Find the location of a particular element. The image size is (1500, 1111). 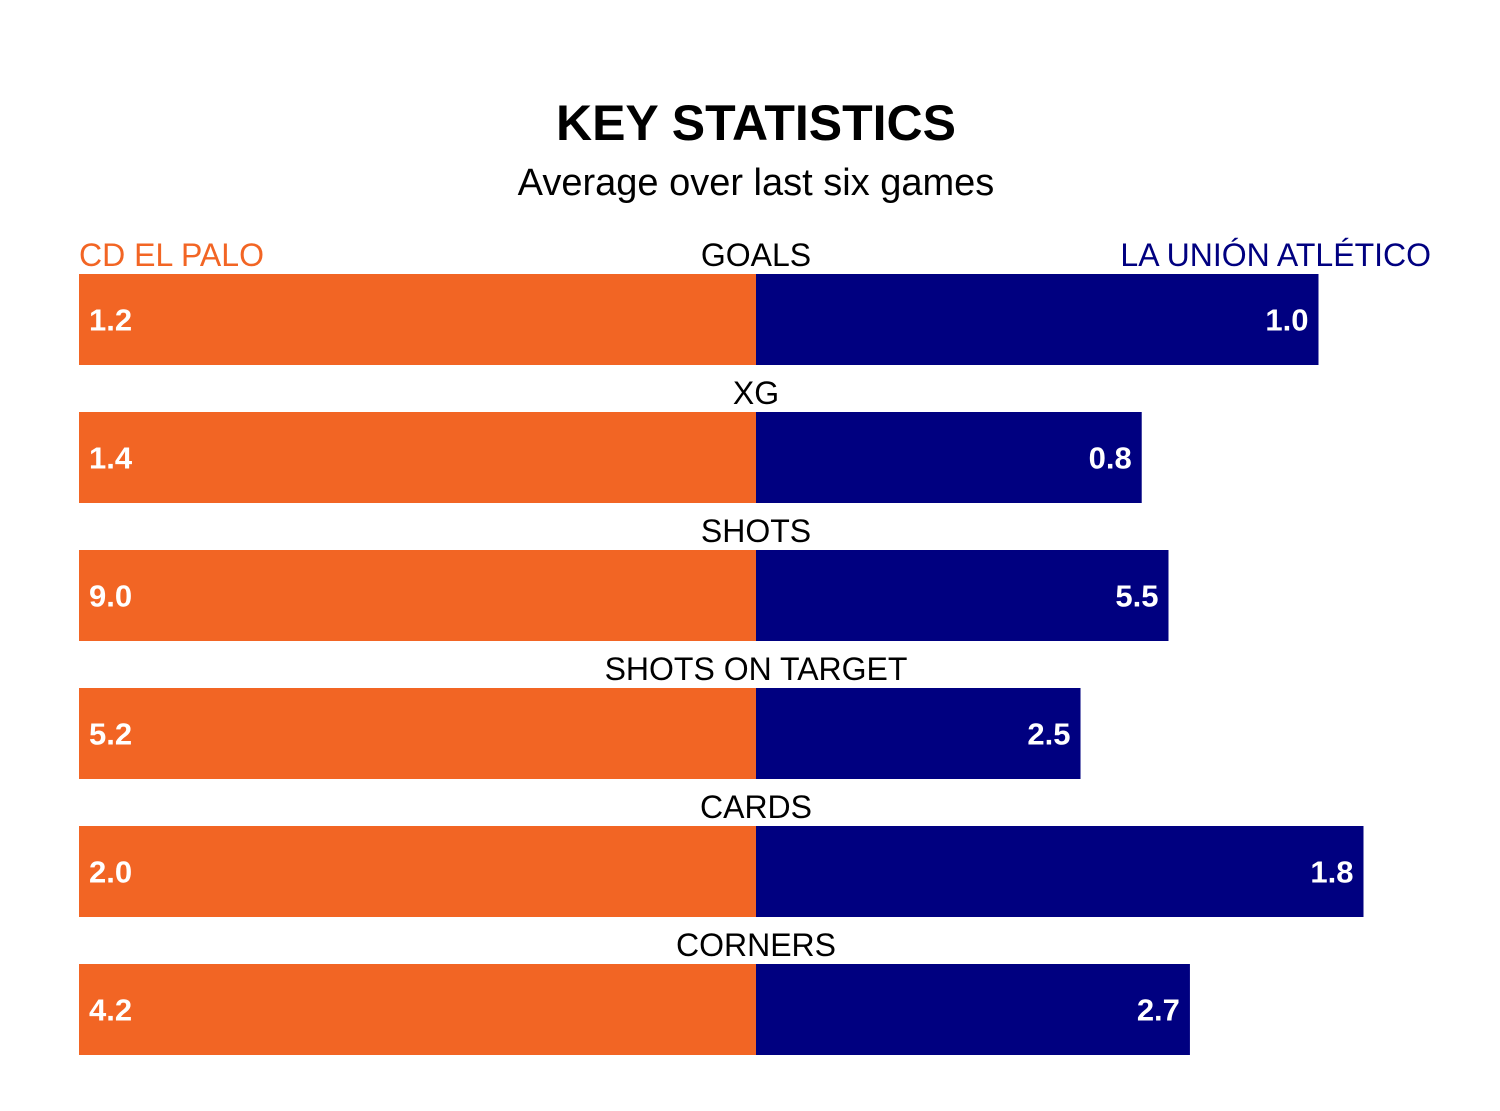

value-label-left: 9.0 is located at coordinates (110, 596).